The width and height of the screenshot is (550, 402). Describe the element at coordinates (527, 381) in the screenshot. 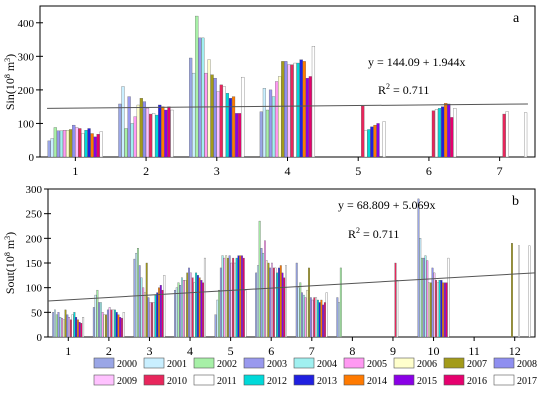

I see `legend-label-2017: 2017` at that location.